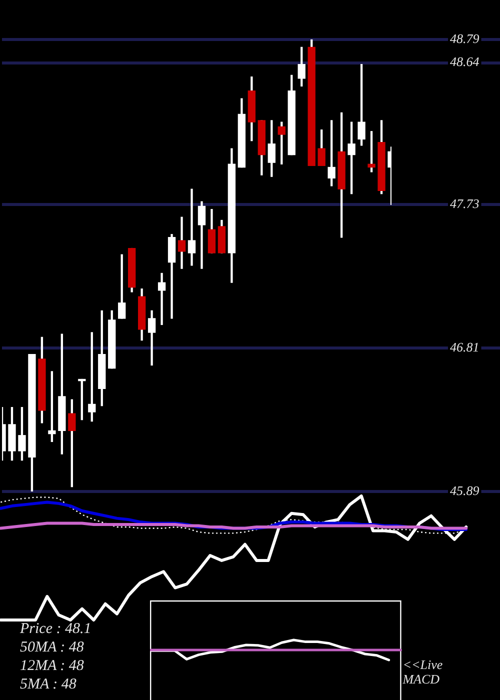 The width and height of the screenshot is (500, 700). What do you see at coordinates (465, 346) in the screenshot?
I see `y-tick-label: 46.81` at bounding box center [465, 346].